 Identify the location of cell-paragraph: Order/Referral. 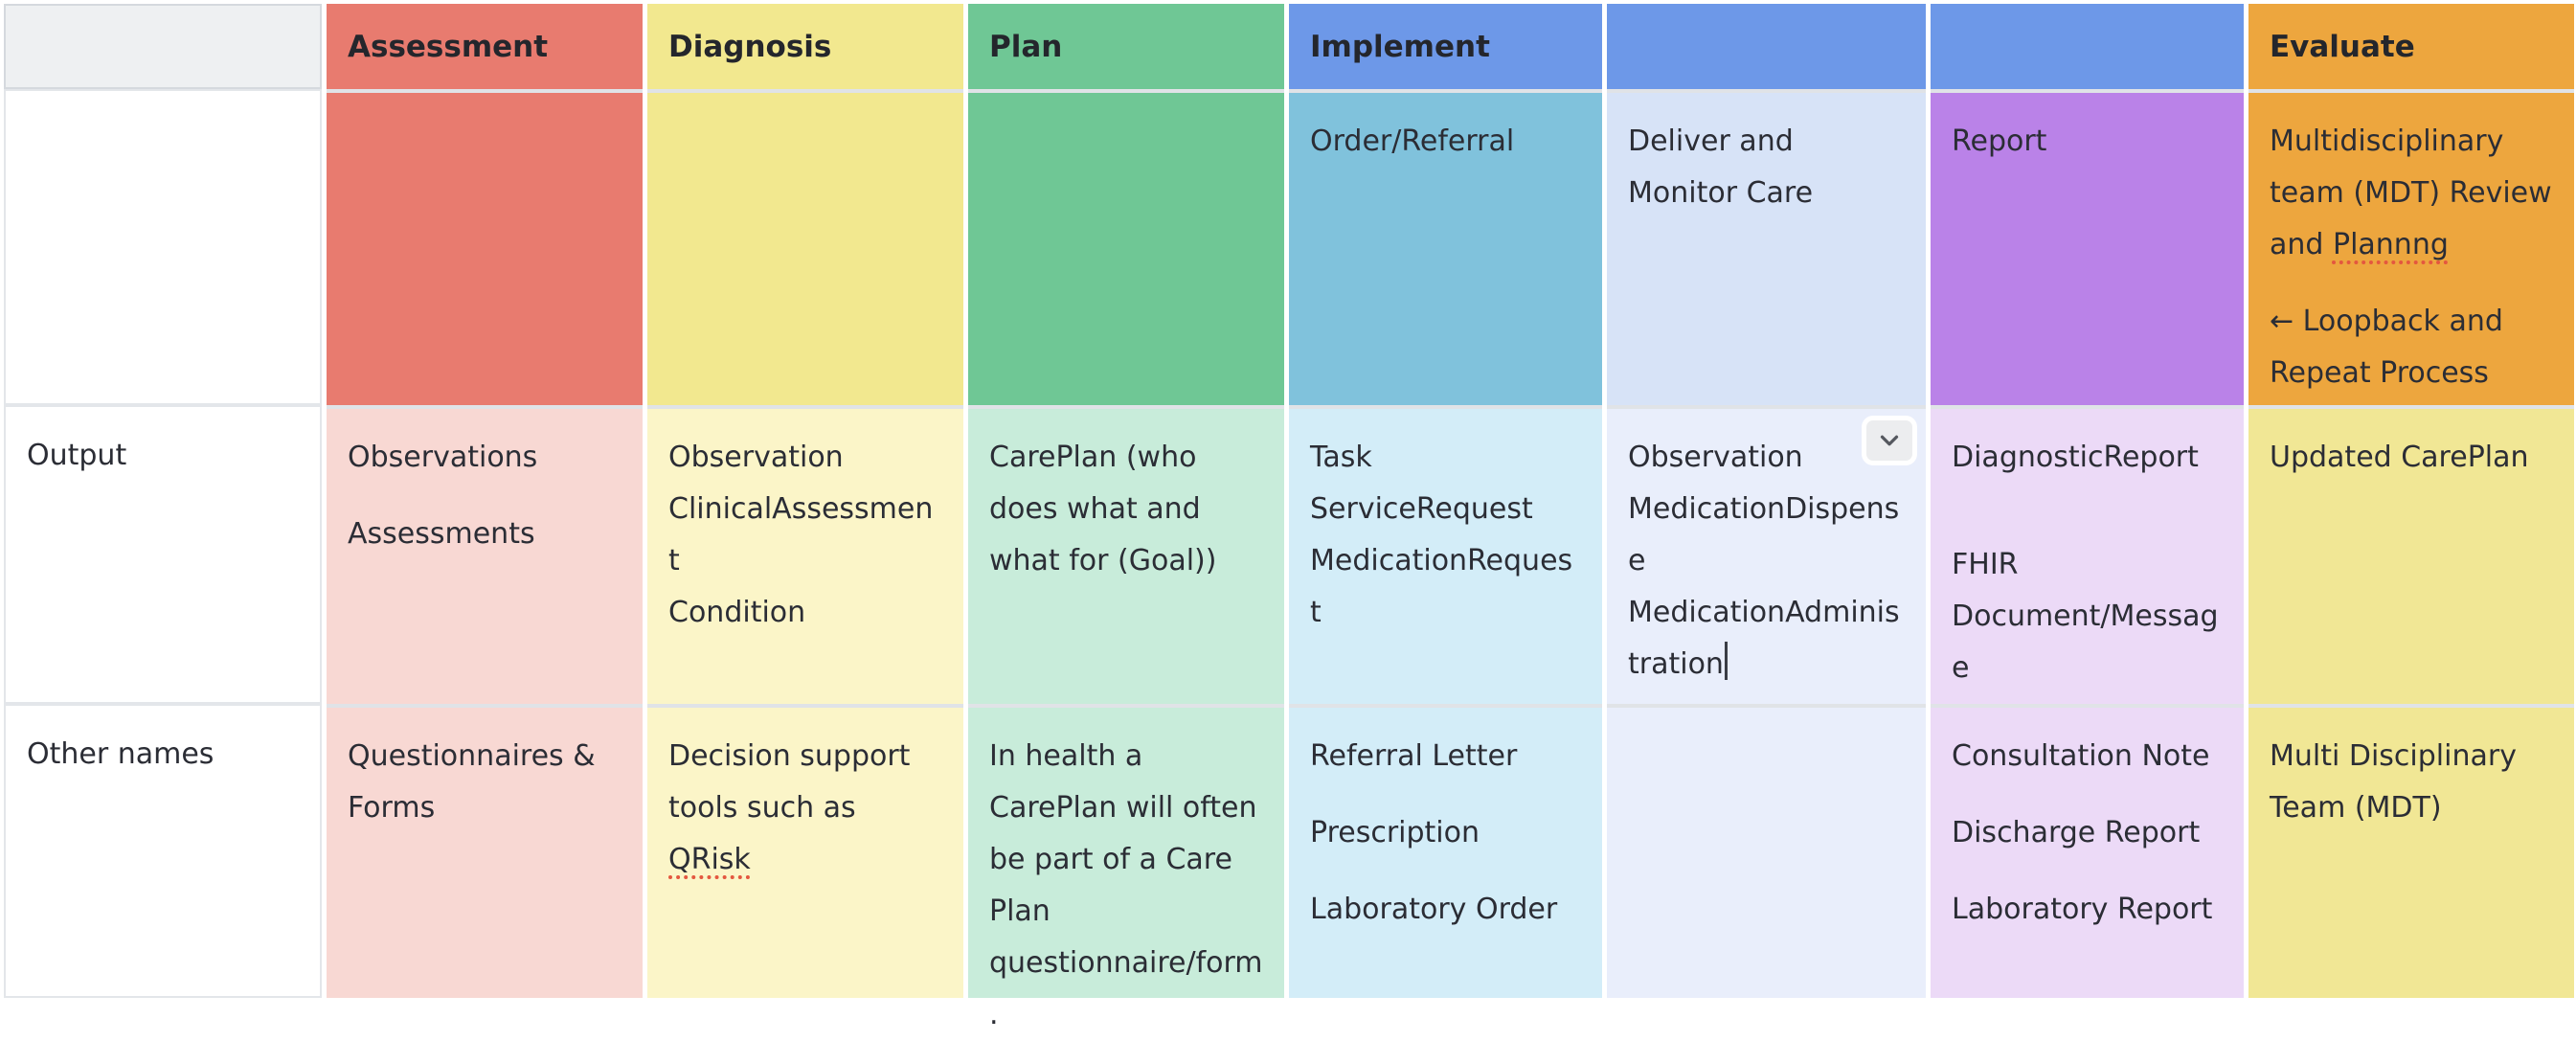
(1412, 141).